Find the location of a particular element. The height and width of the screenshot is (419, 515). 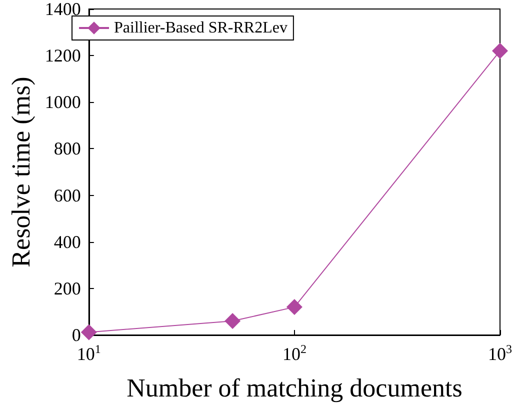

y-tick-label: 600 is located at coordinates (67, 195).